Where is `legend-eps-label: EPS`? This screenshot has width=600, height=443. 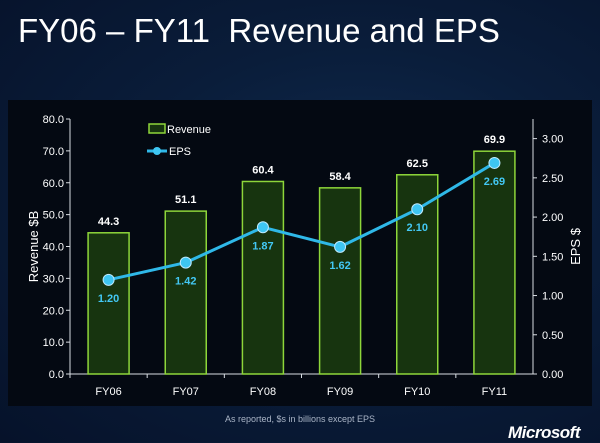
legend-eps-label: EPS is located at coordinates (180, 152).